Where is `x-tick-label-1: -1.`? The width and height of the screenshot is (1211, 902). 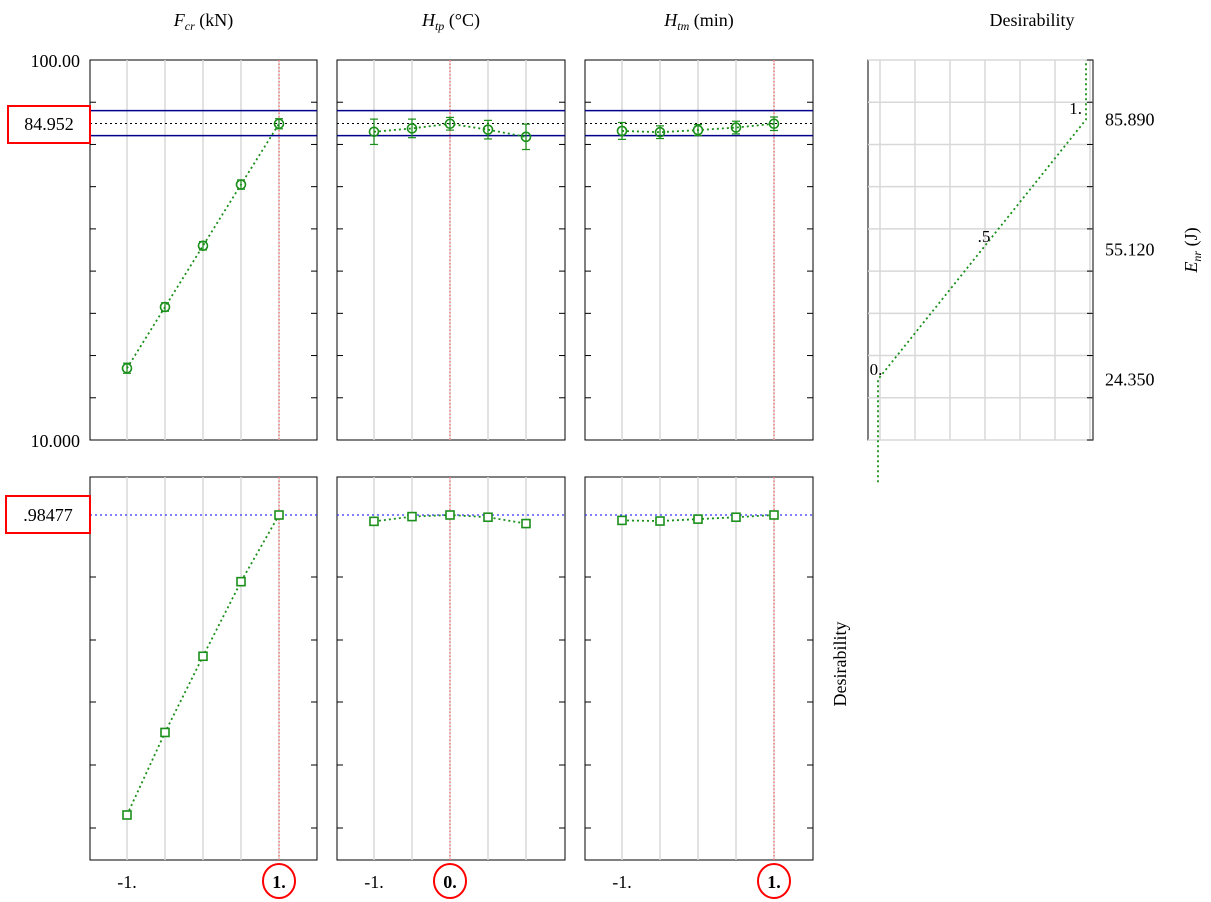 x-tick-label-1: -1. is located at coordinates (127, 882).